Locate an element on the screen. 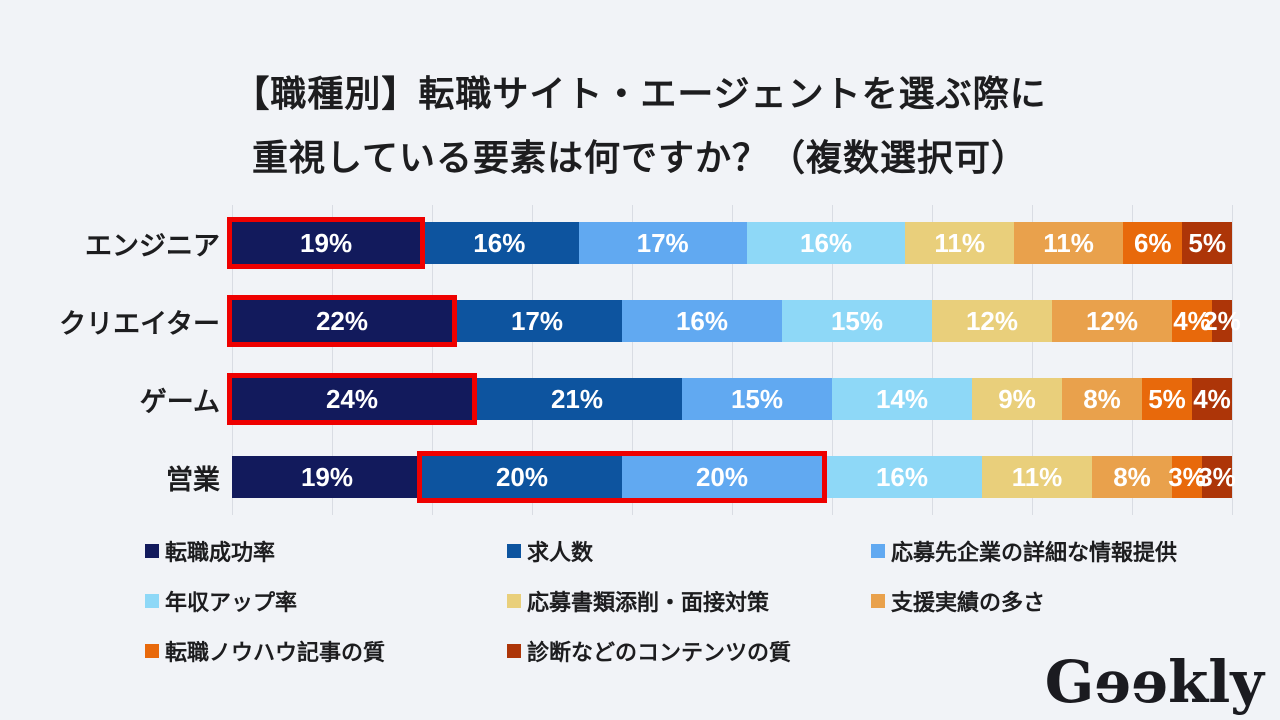  legend-label: 応募書類添削・面接対策 is located at coordinates (648, 602).